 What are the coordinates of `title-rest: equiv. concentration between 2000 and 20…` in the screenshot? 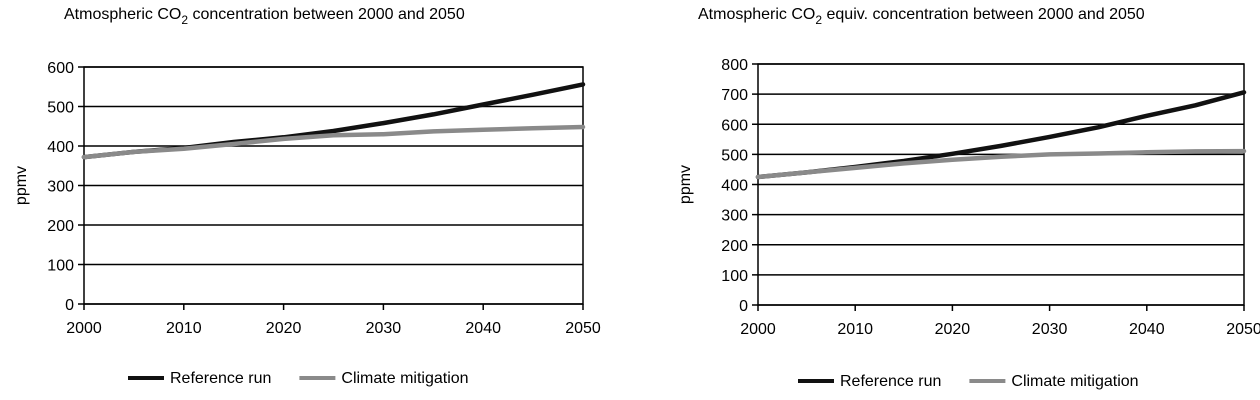 It's located at (983, 14).